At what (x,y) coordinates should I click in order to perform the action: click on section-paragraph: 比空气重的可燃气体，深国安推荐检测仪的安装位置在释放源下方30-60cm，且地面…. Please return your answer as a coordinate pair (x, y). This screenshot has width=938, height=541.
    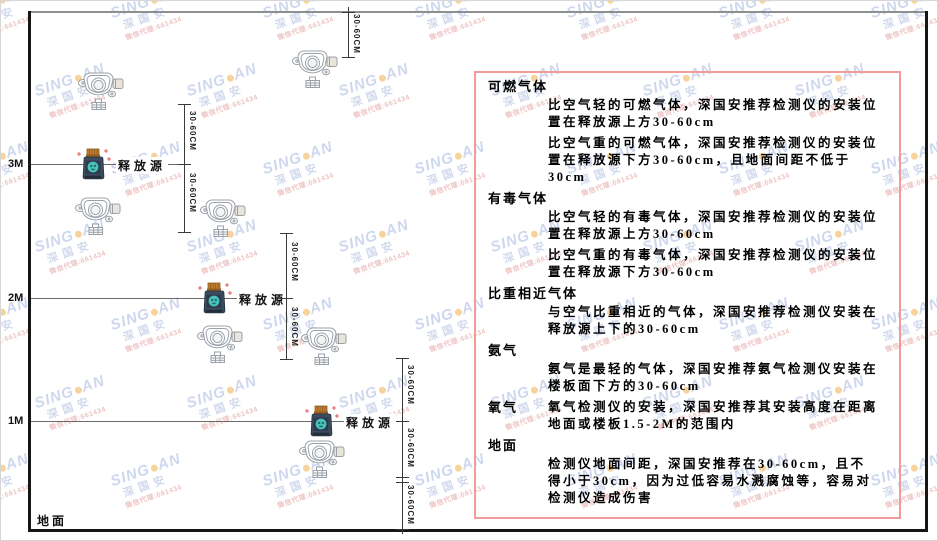
    Looking at the image, I should click on (713, 160).